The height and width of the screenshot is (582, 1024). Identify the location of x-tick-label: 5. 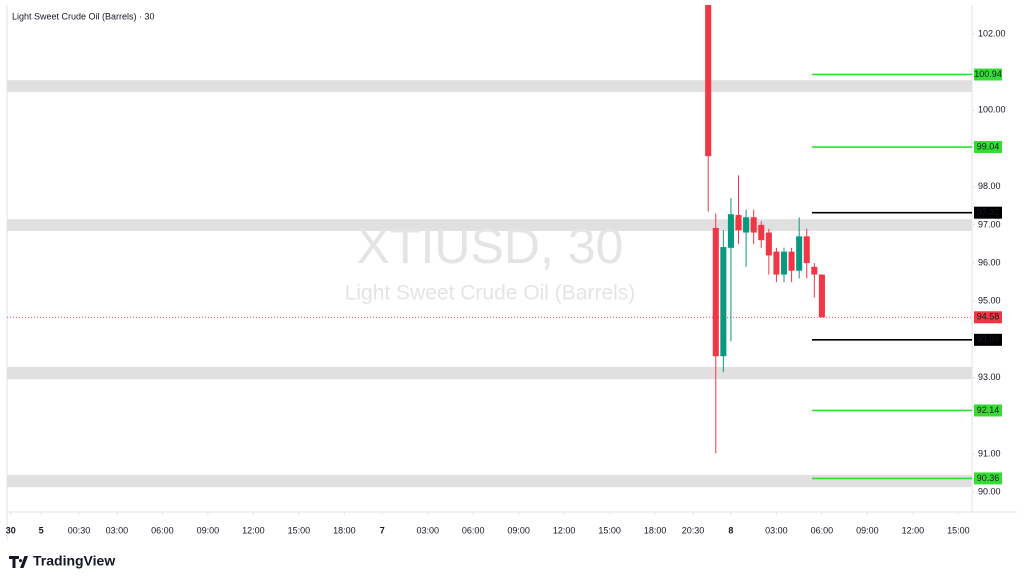
(41, 530).